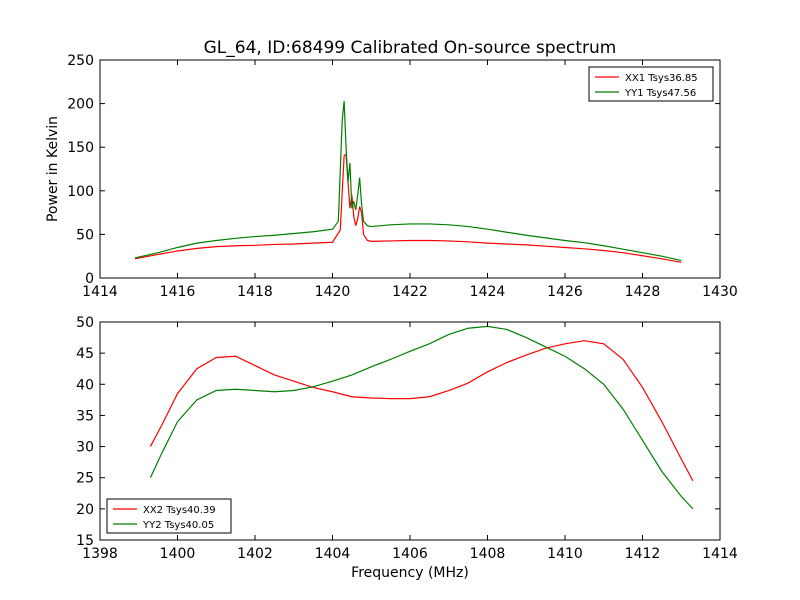 The image size is (800, 600). What do you see at coordinates (333, 292) in the screenshot?
I see `x-tick-label-0-3: 1420` at bounding box center [333, 292].